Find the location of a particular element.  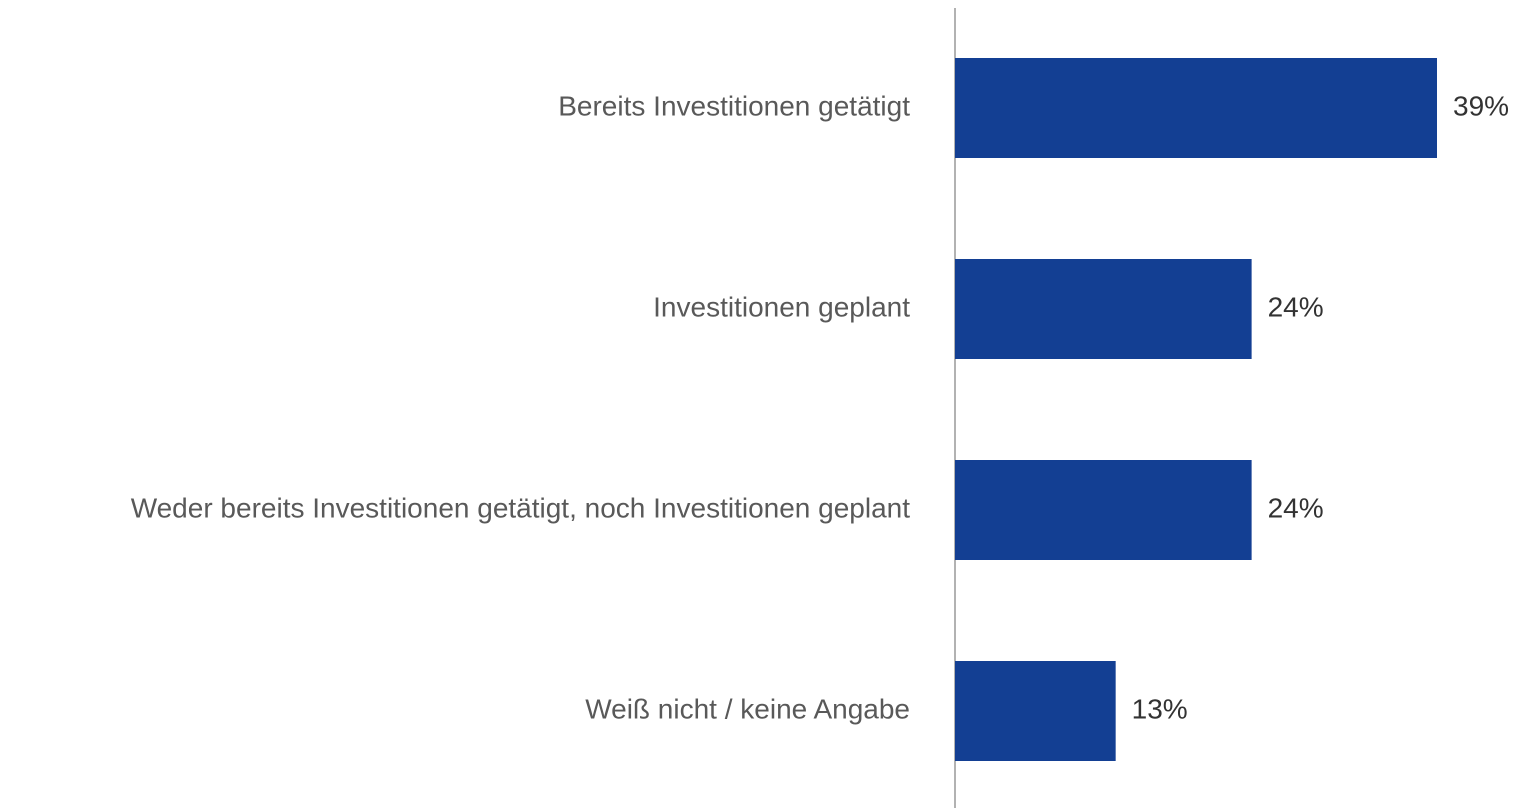

value-label: 13% is located at coordinates (1160, 708).